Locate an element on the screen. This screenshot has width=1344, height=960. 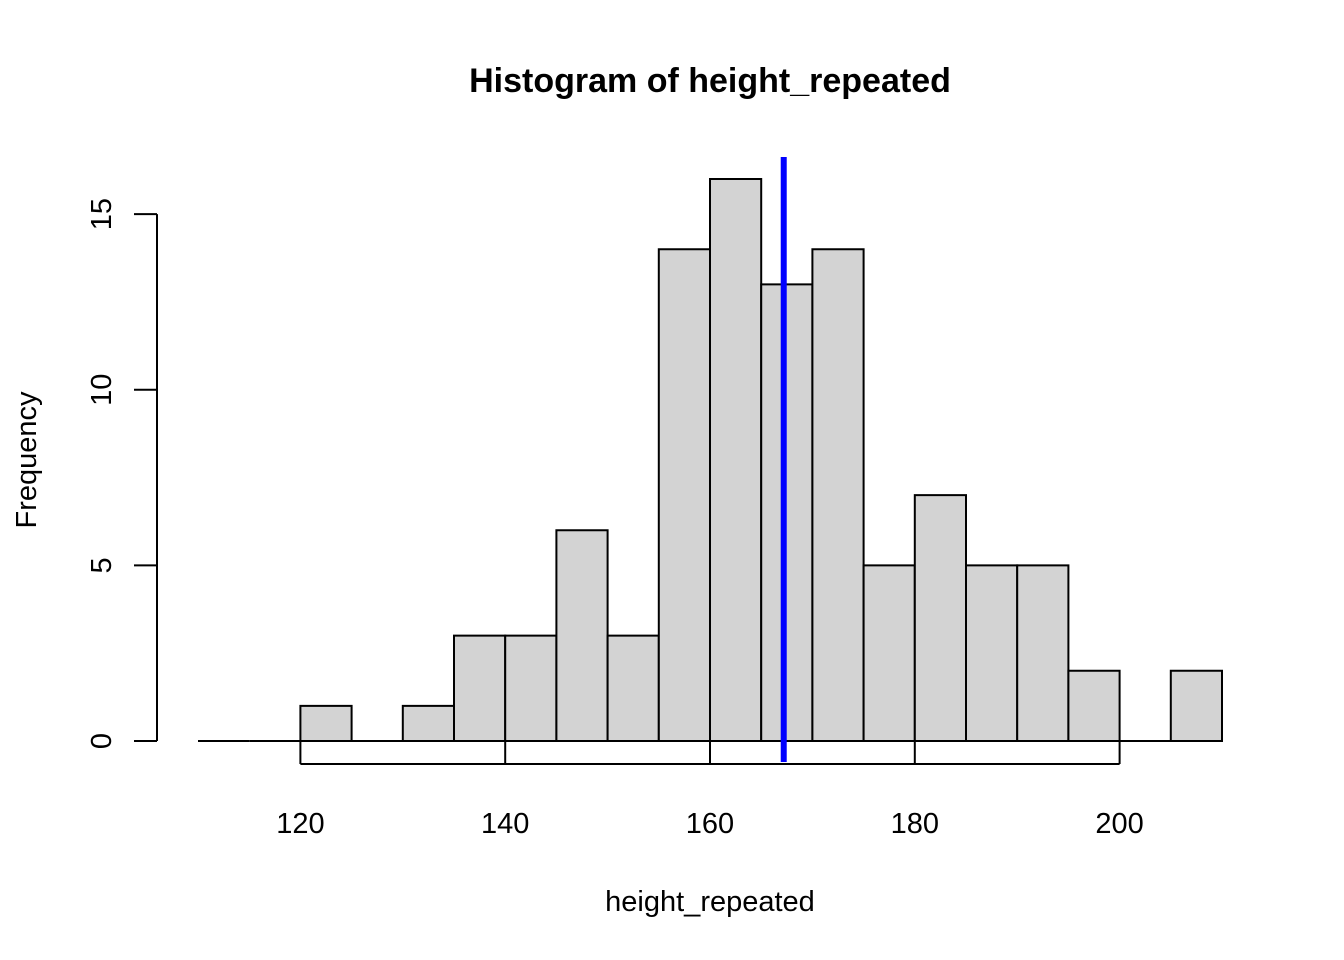
x-tick-label: 200 is located at coordinates (1119, 824).